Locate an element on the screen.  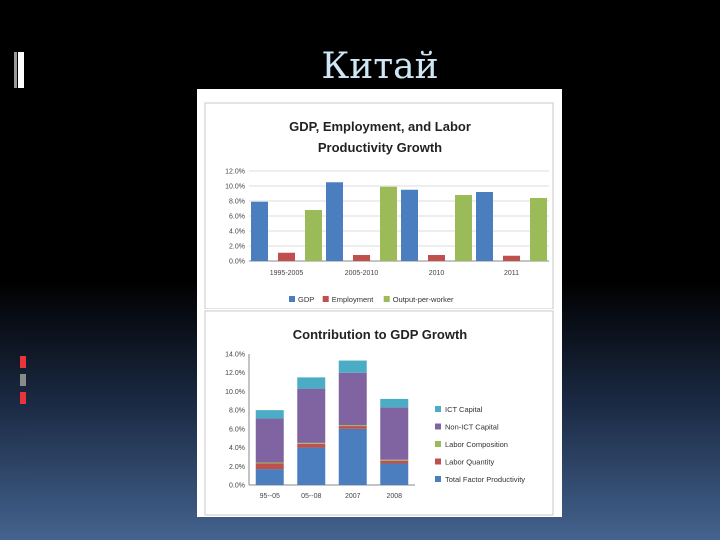
chart1-y-tick: 0.0% is located at coordinates (237, 262).